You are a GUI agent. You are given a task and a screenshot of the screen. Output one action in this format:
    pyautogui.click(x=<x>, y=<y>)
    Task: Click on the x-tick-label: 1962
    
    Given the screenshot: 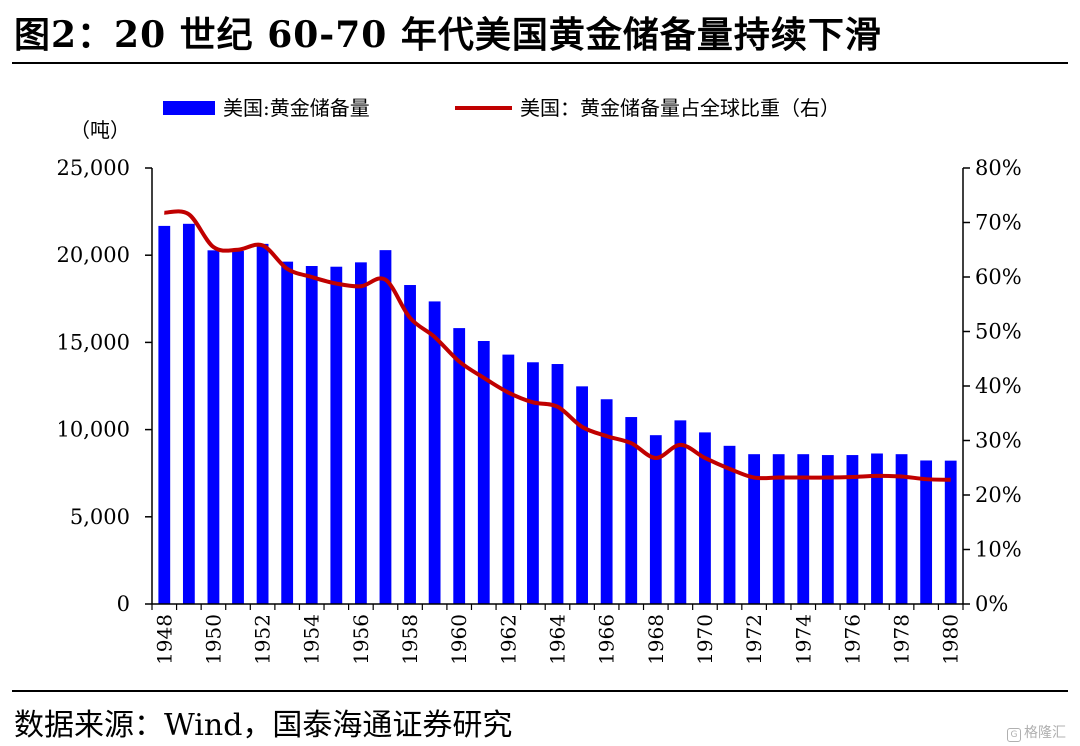 What is the action you would take?
    pyautogui.click(x=508, y=639)
    